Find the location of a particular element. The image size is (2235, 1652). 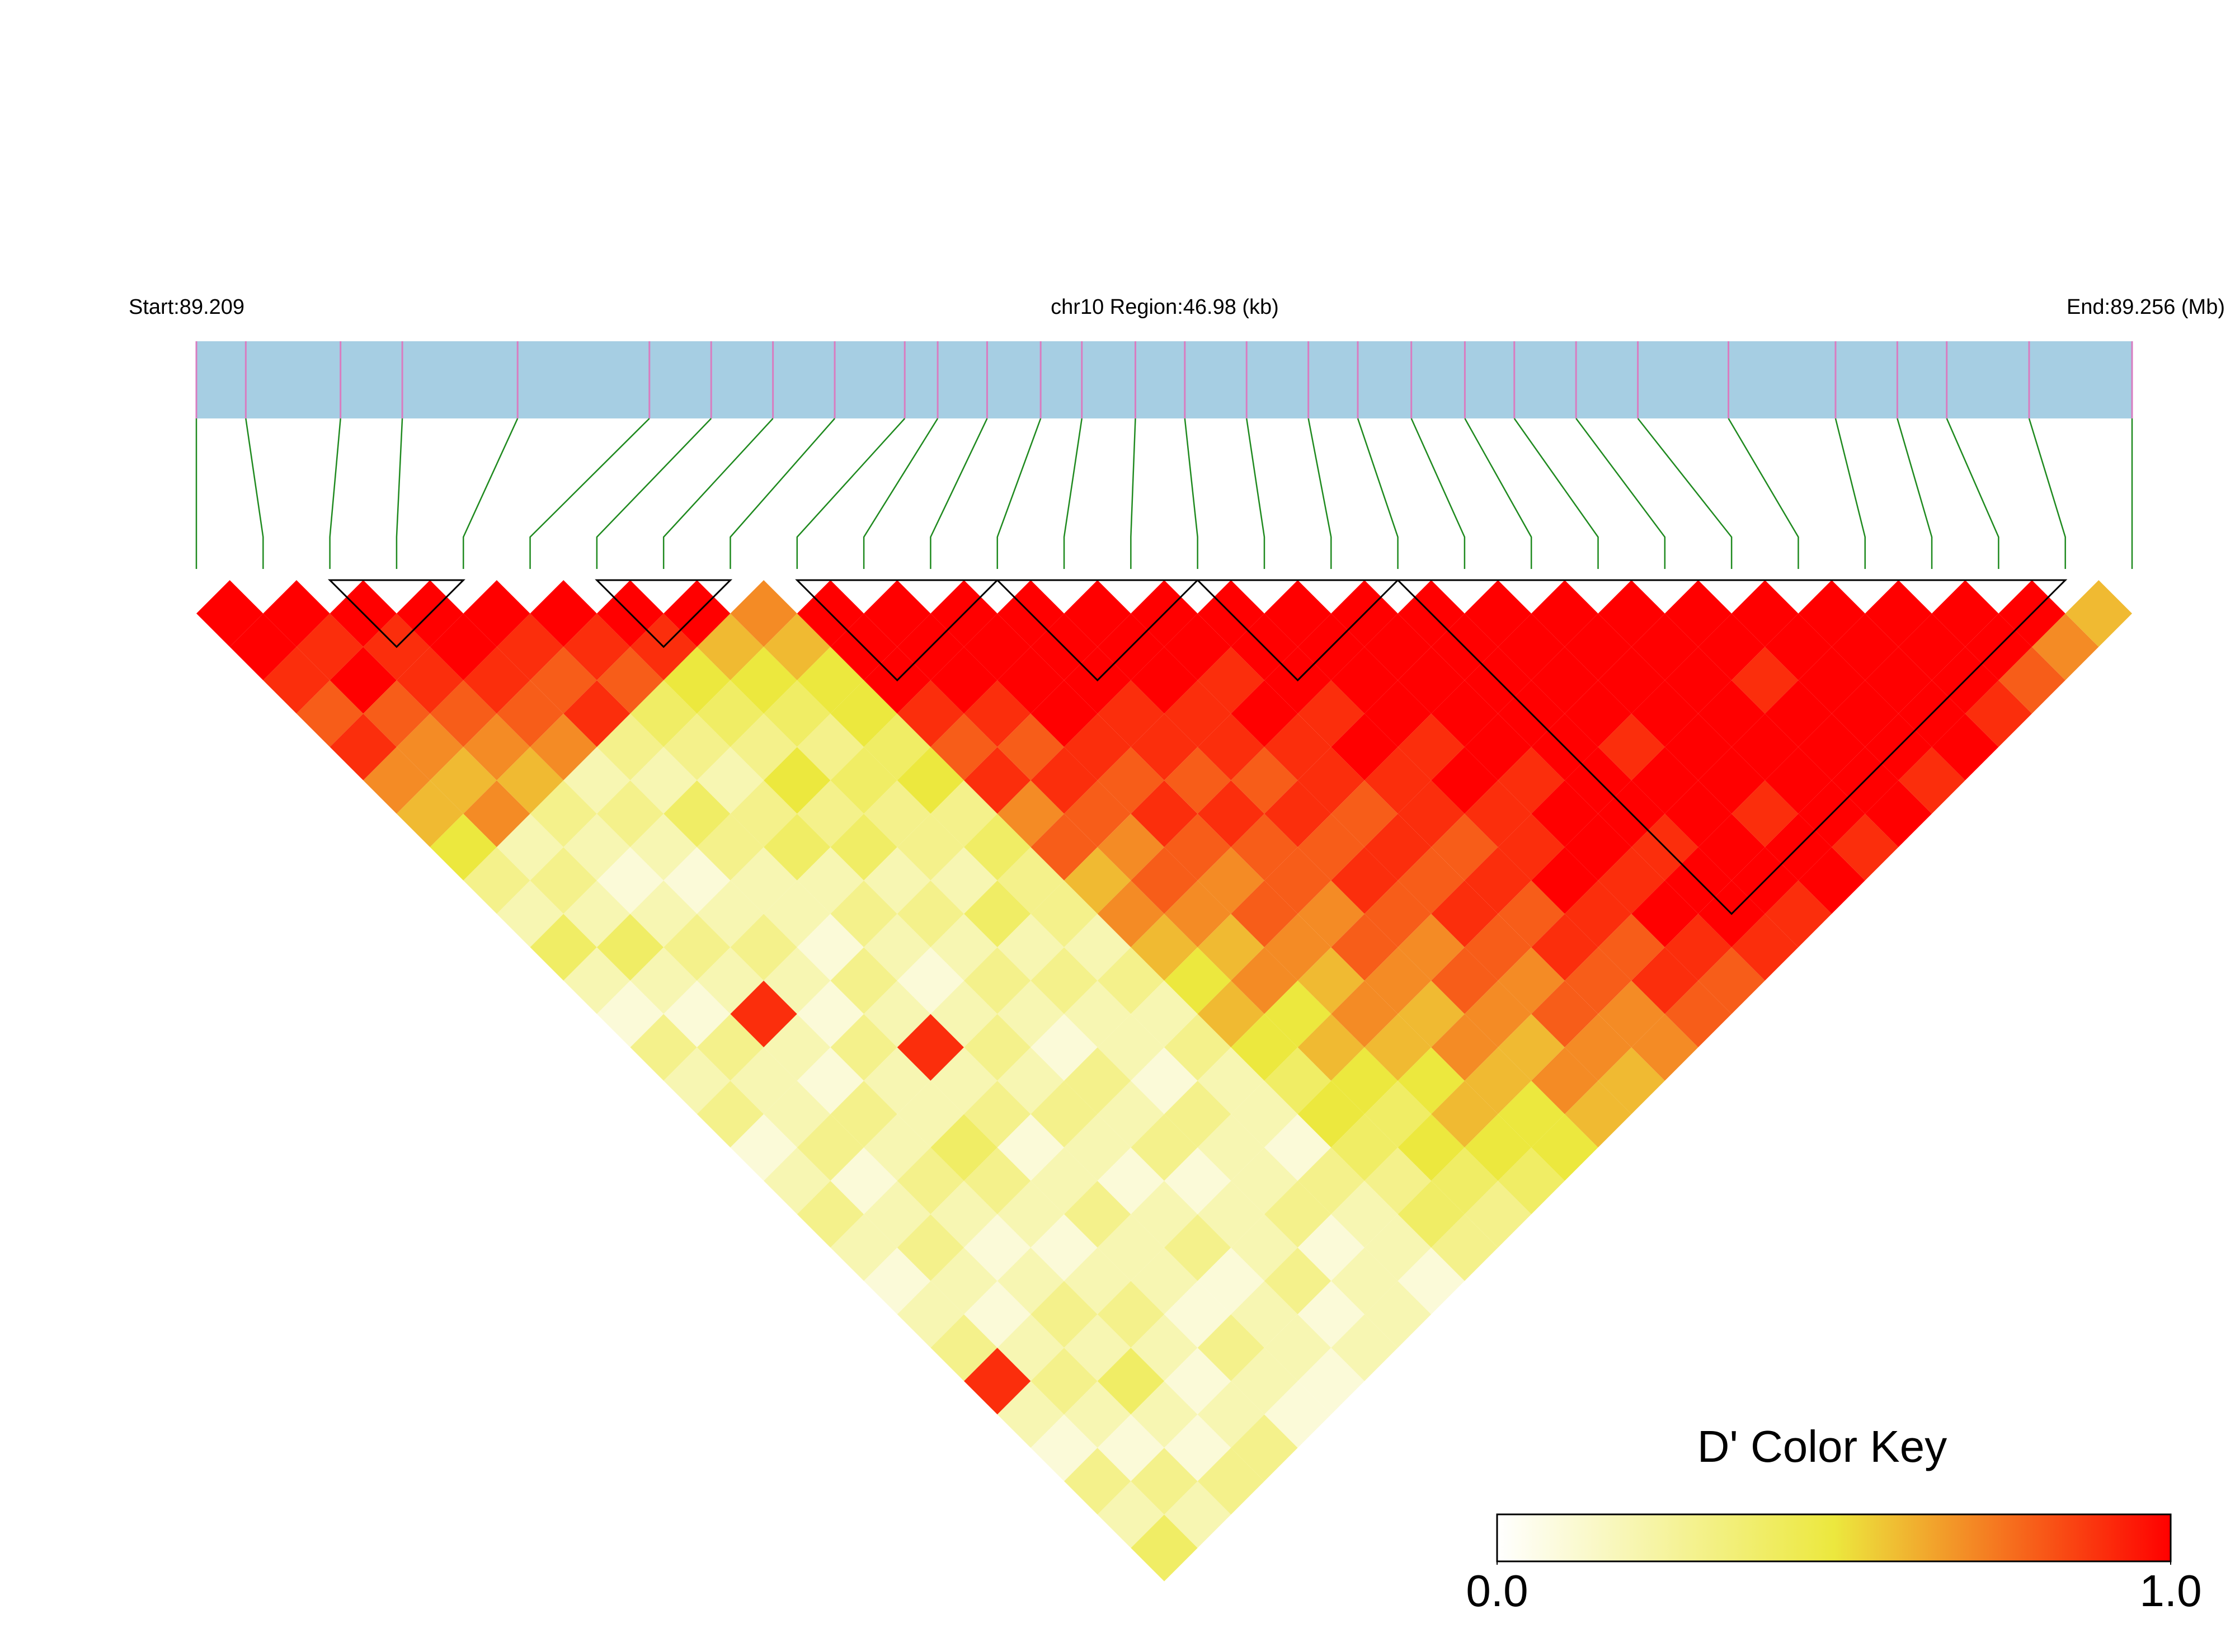

end-label: End:89.256 (Mb) is located at coordinates (2146, 307).